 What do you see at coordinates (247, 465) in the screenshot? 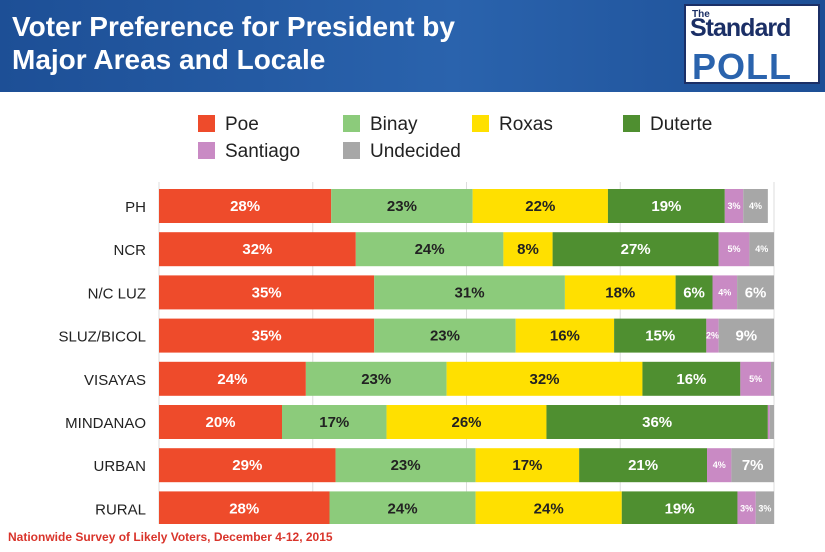
I see `data-label-poe: 29%` at bounding box center [247, 465].